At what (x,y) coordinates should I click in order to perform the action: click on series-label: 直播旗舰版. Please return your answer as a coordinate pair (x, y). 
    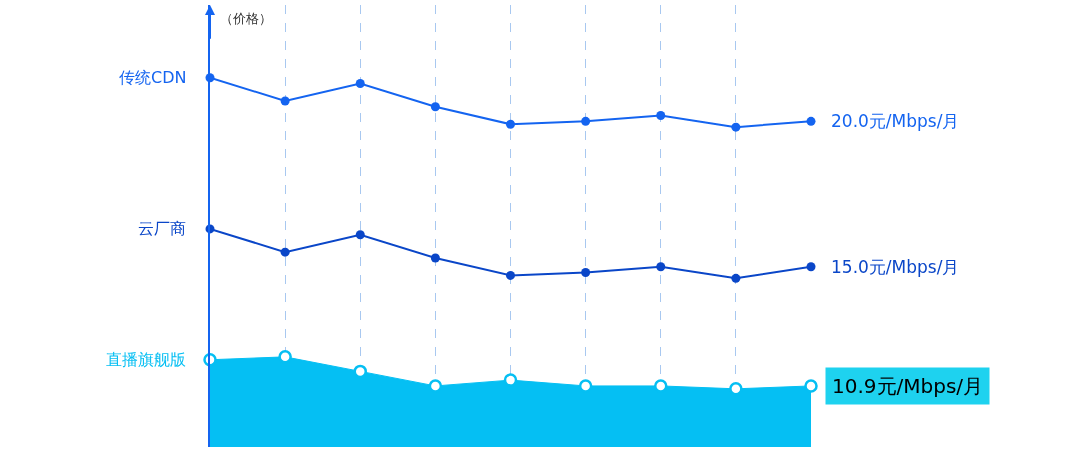
    Looking at the image, I should click on (146, 359).